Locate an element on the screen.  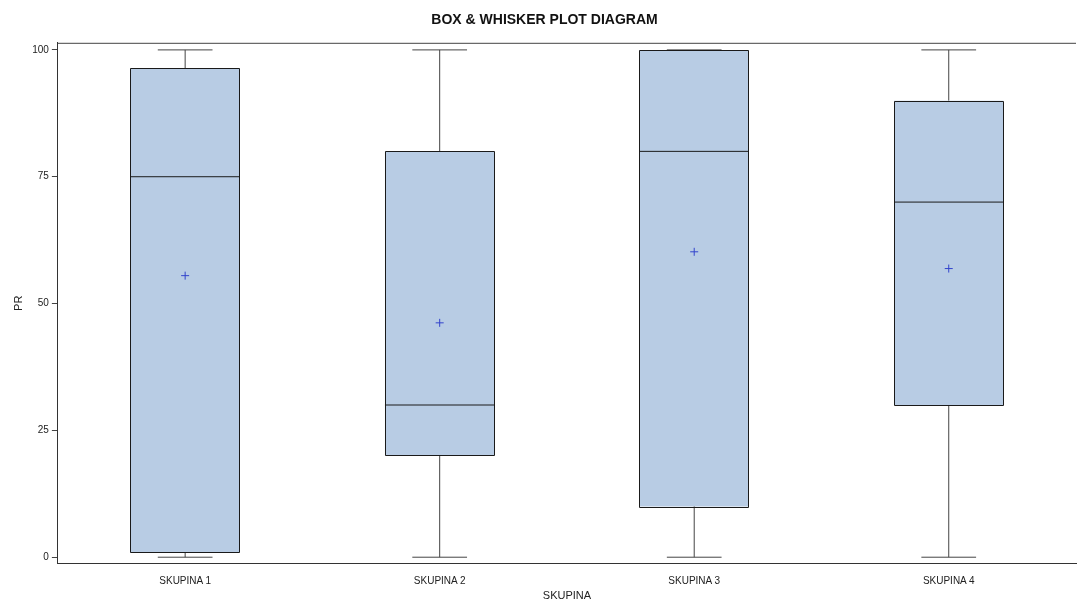
y-axis-title: PR is located at coordinates (17, 303).